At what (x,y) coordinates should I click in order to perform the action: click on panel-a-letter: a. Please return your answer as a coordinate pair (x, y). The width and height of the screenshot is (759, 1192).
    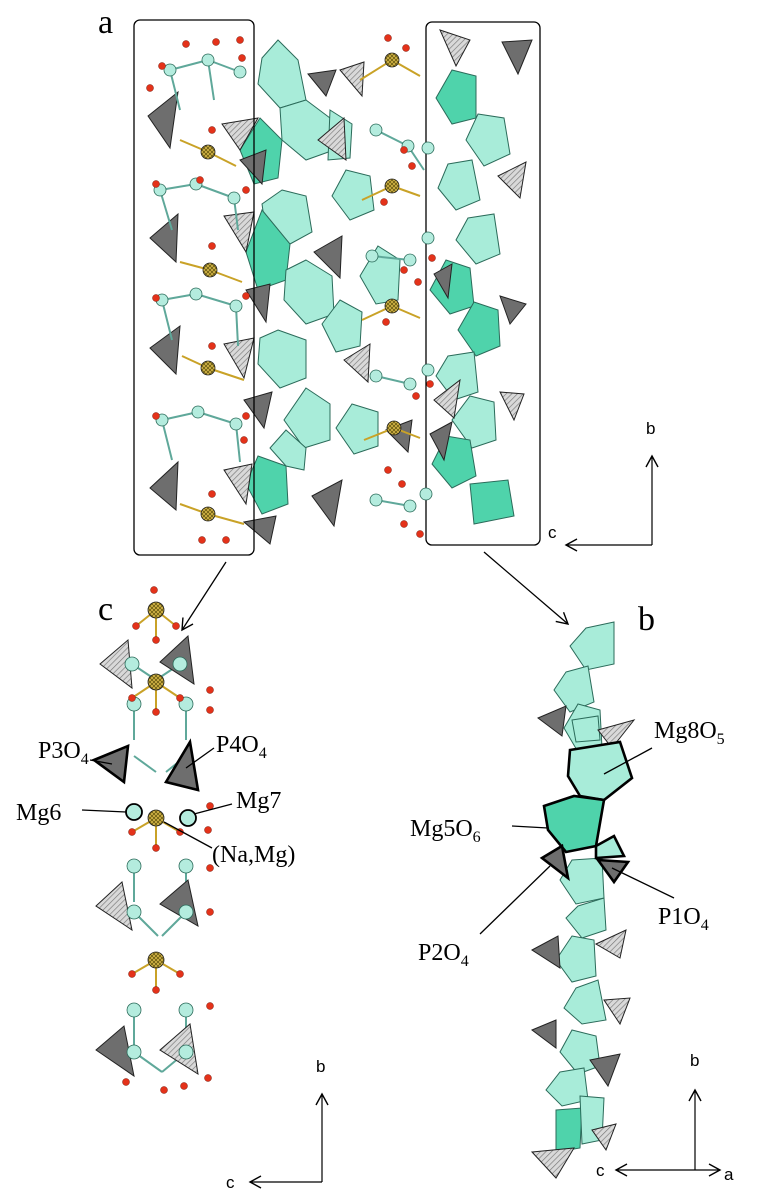
    Looking at the image, I should click on (105, 22).